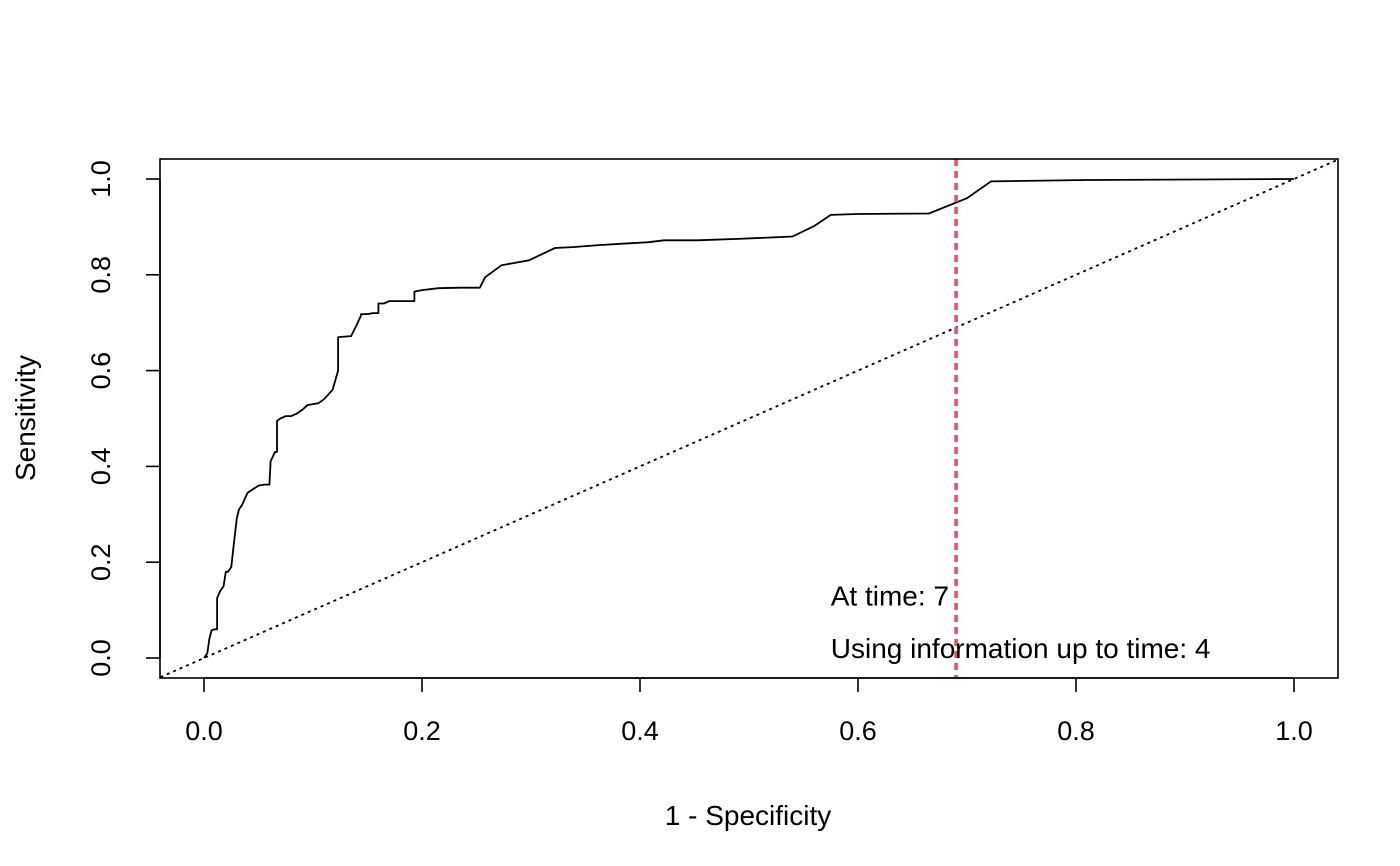 This screenshot has height=866, width=1400. I want to click on y-axis: 0.0 0.2 0.4 0.6 0.8 1.0, so click(123, 418).